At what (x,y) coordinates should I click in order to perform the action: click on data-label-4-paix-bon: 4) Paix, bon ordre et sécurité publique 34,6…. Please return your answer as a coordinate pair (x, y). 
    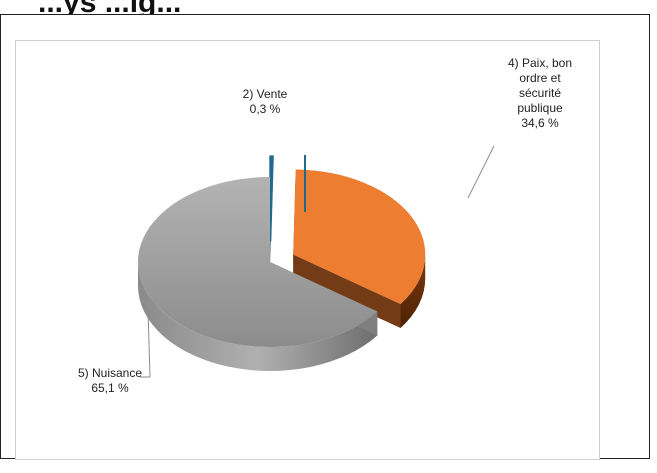
    Looking at the image, I should click on (540, 93).